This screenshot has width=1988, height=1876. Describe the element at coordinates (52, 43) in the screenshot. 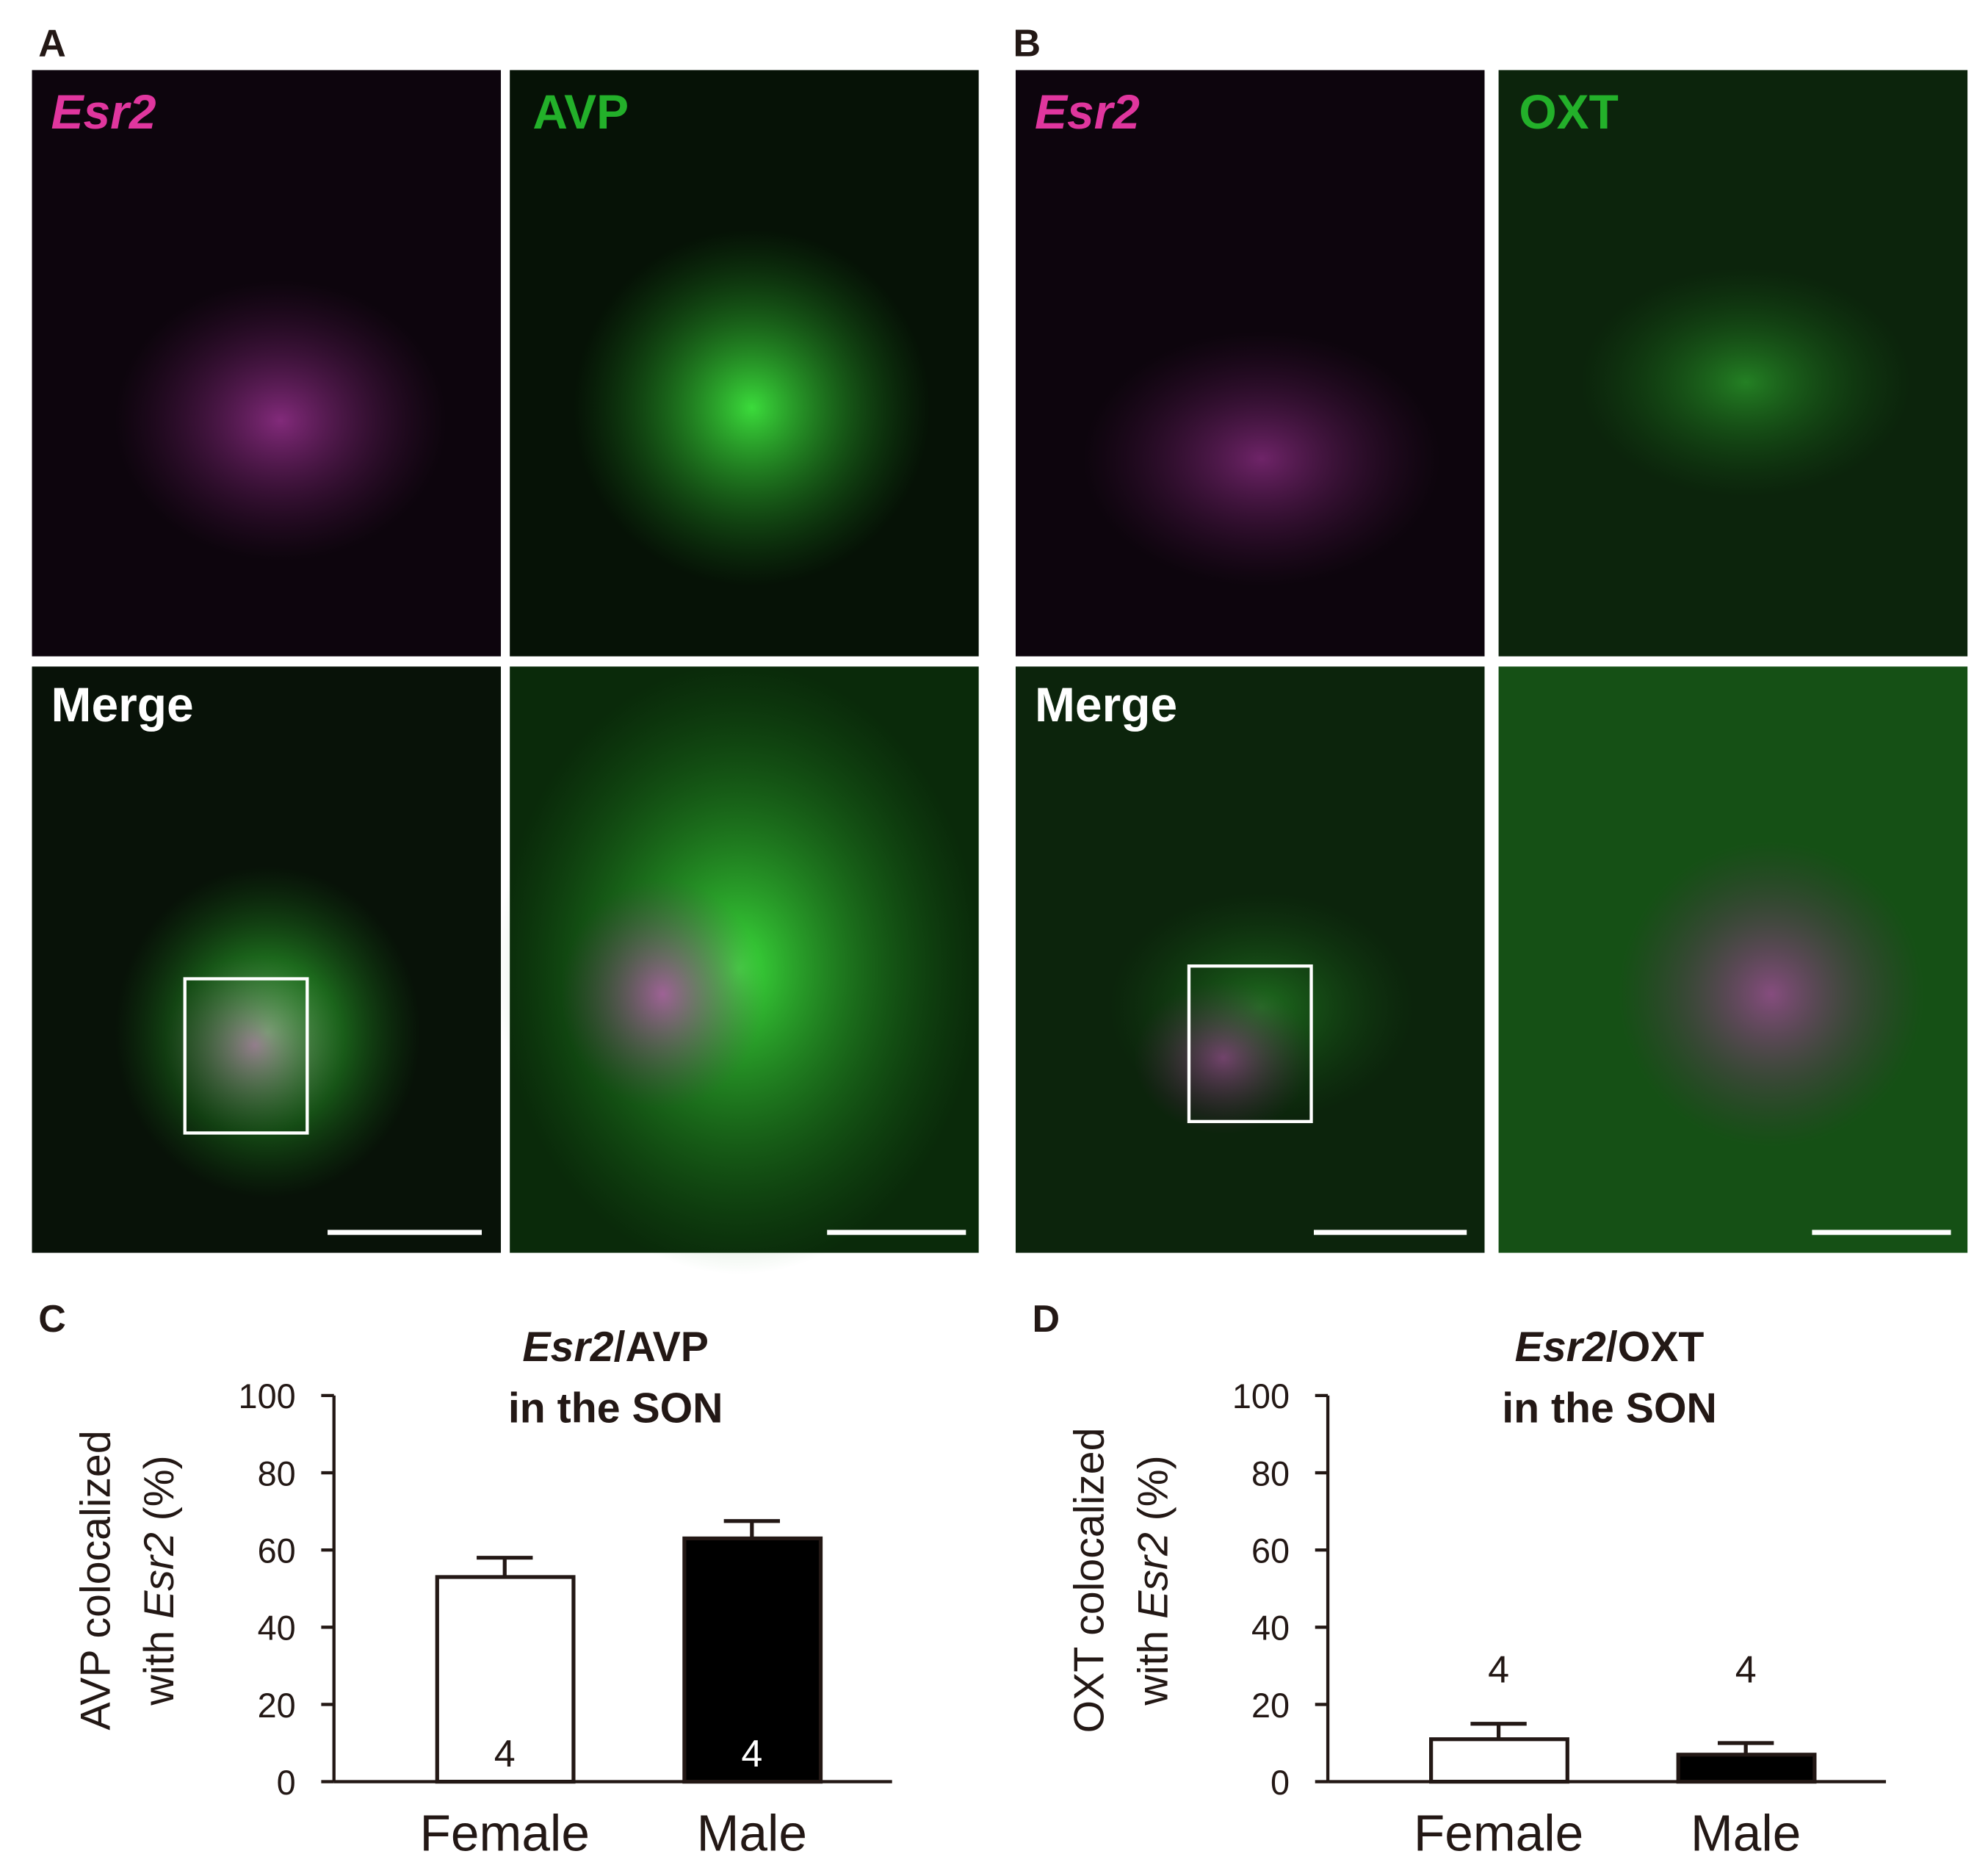

I see `panel-letter: A` at that location.